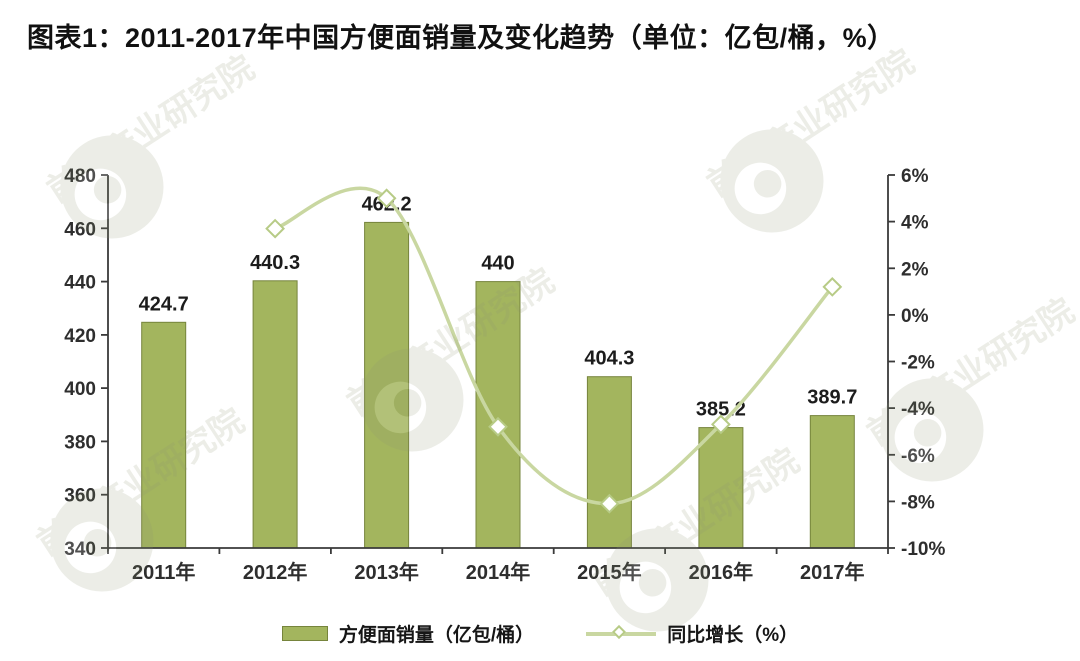  I want to click on right-axis-tick-label: 4%, so click(915, 223).